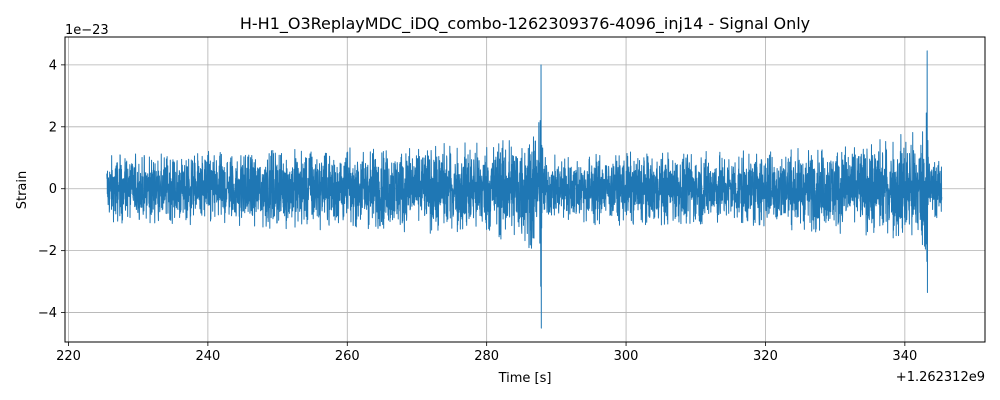 Image resolution: width=1000 pixels, height=400 pixels. Describe the element at coordinates (207, 356) in the screenshot. I see `x-tick-label: 240` at that location.